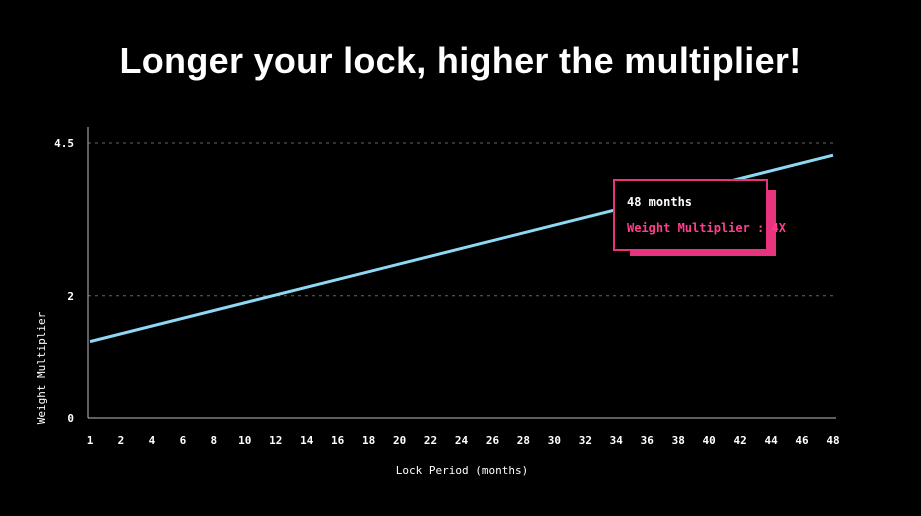  Describe the element at coordinates (90, 440) in the screenshot. I see `x-tick-label: 1` at that location.